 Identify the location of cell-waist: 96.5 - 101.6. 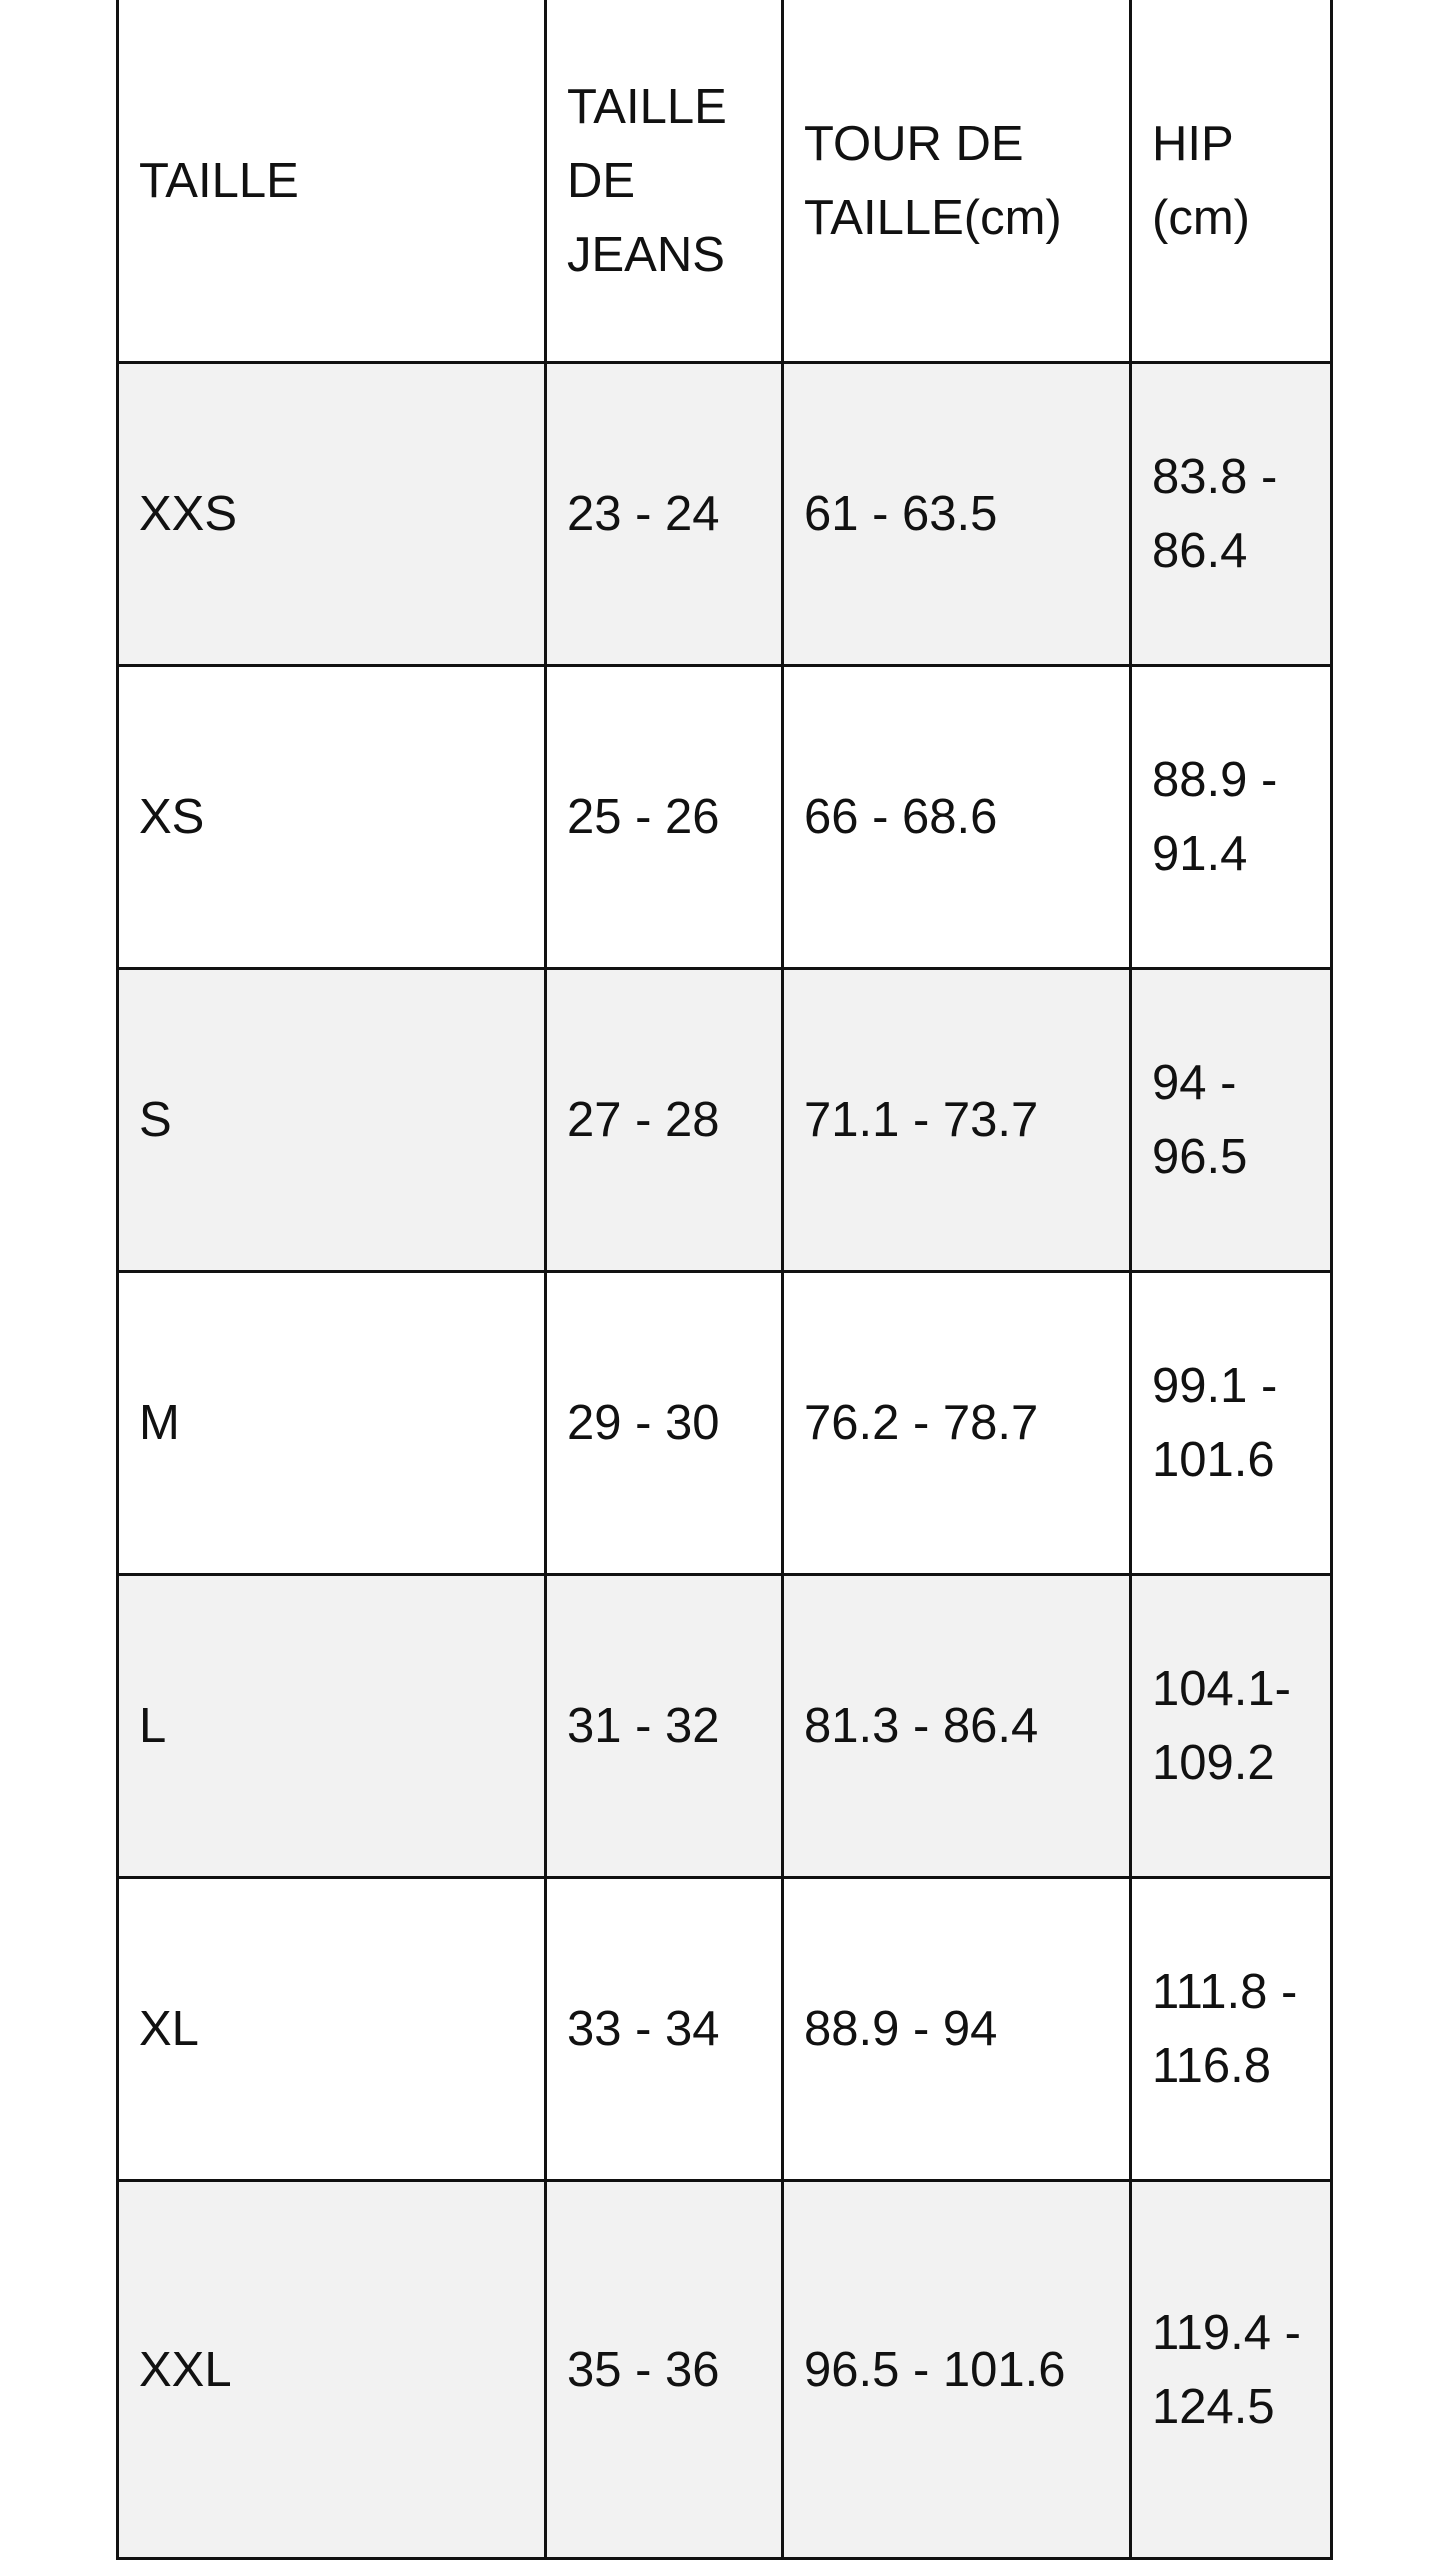
(956, 2369).